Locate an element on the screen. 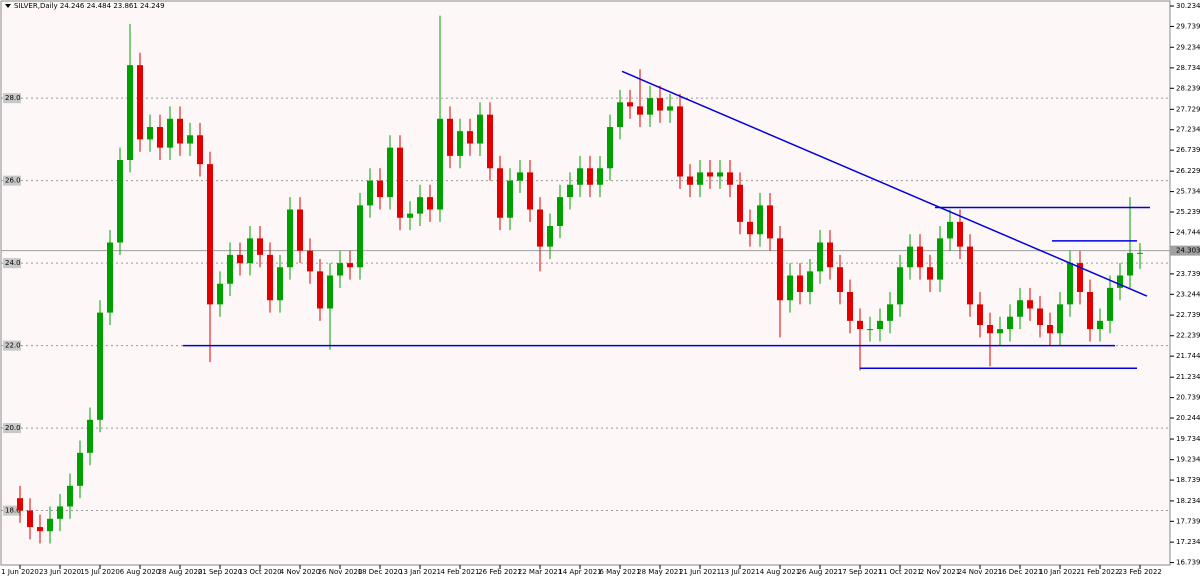 The width and height of the screenshot is (1200, 578). y-tick-label: 20.244 is located at coordinates (1188, 418).